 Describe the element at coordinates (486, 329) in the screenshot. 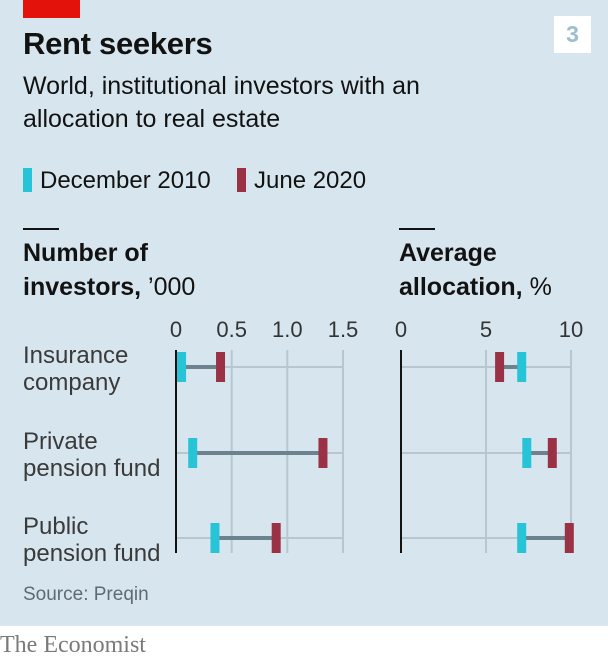

I see `x-tick-label: 5` at that location.